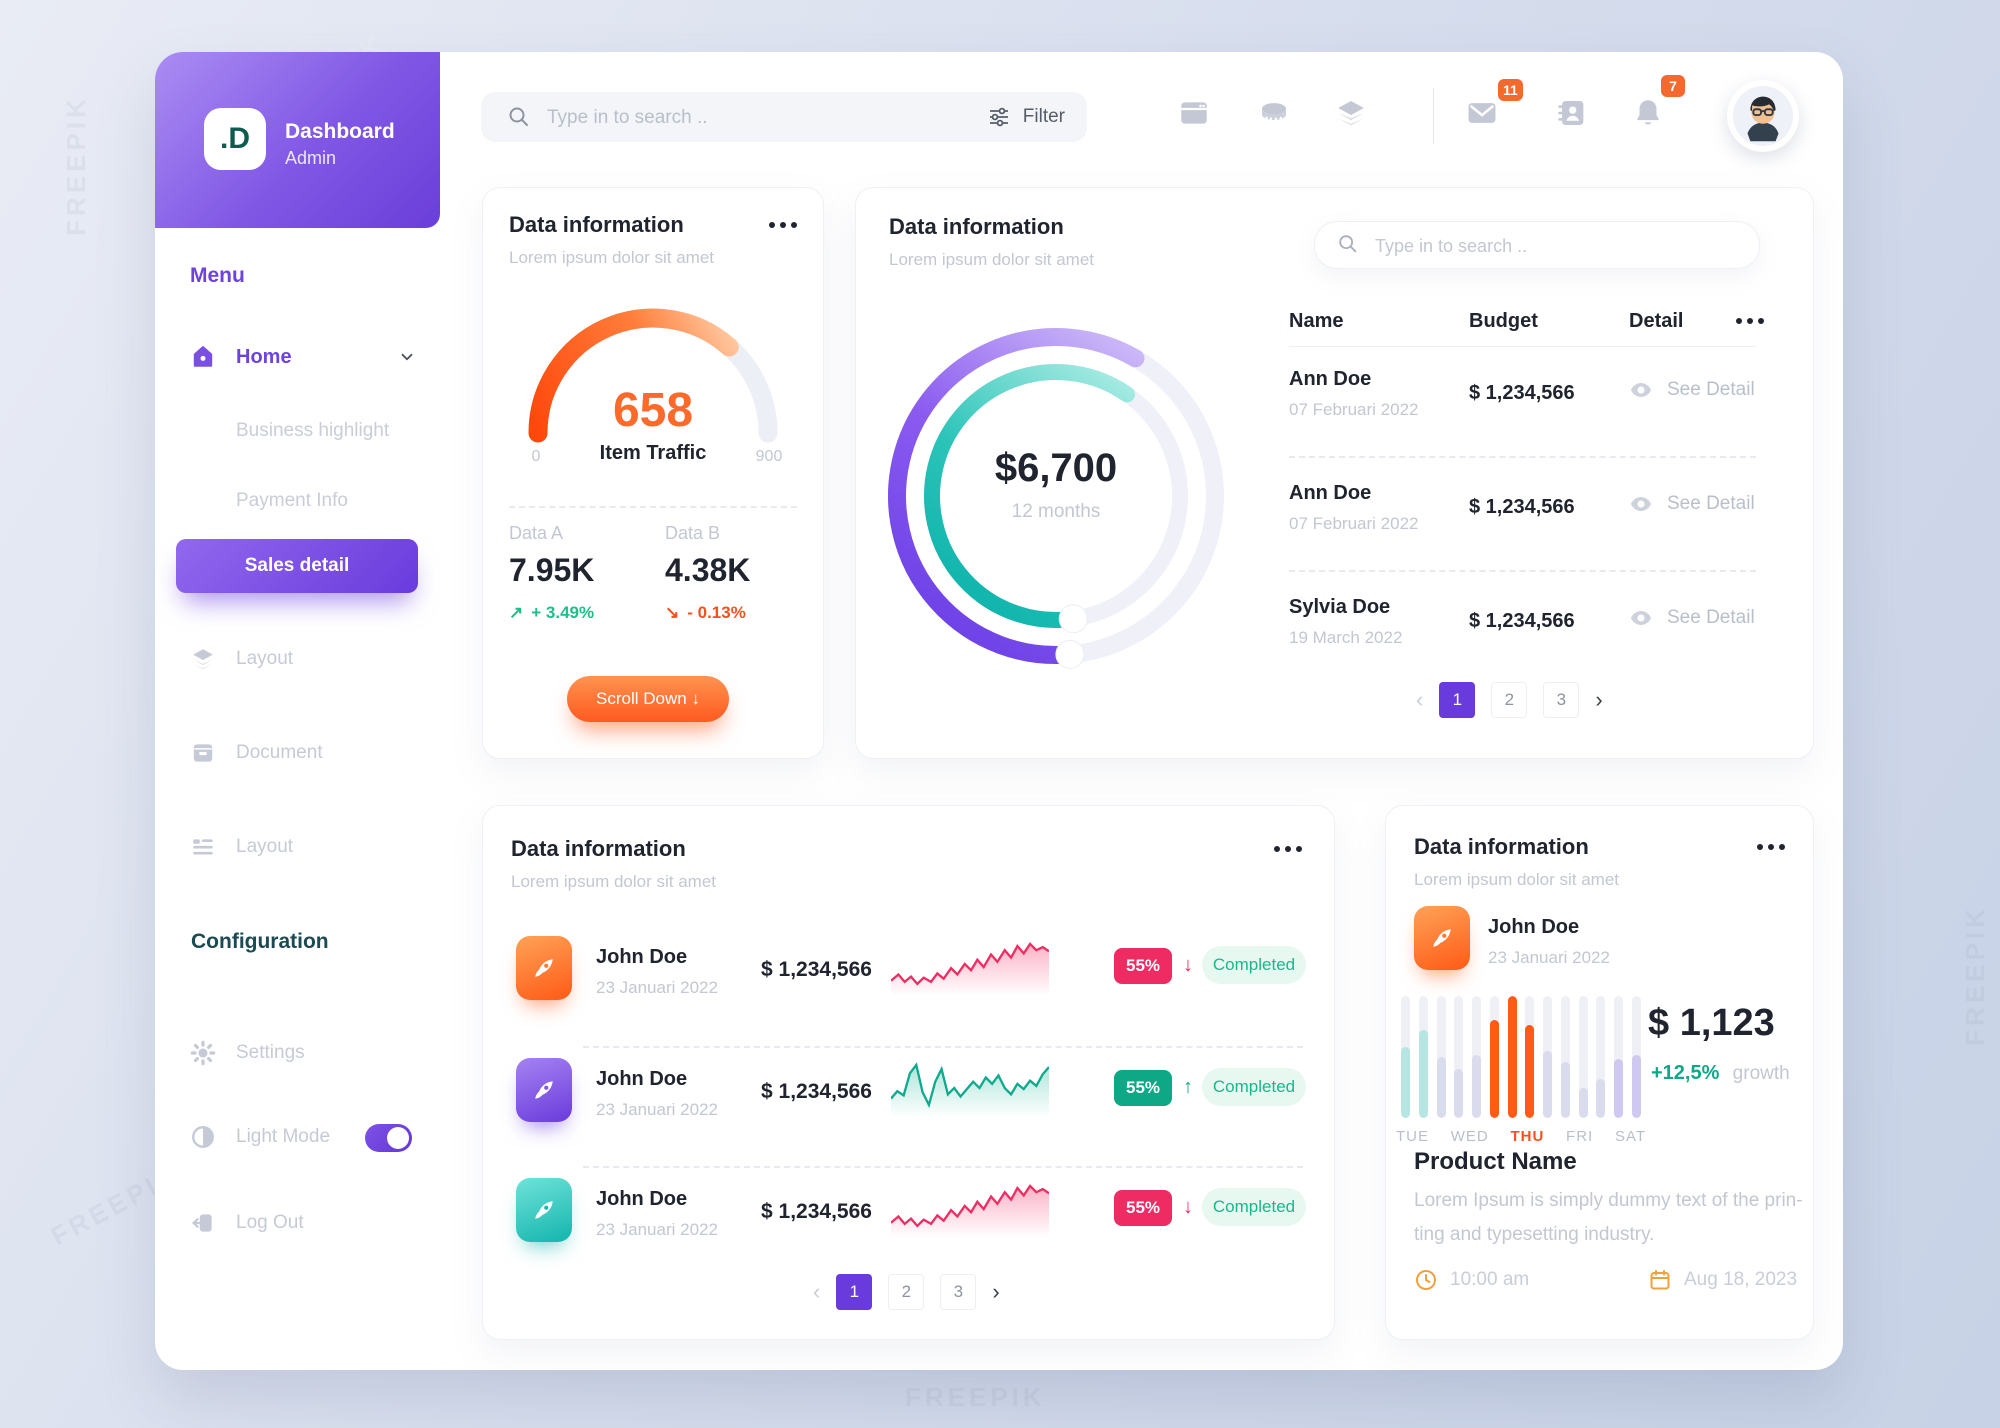  What do you see at coordinates (313, 430) in the screenshot?
I see `sidebar-item-business-highlight: Business highlight` at bounding box center [313, 430].